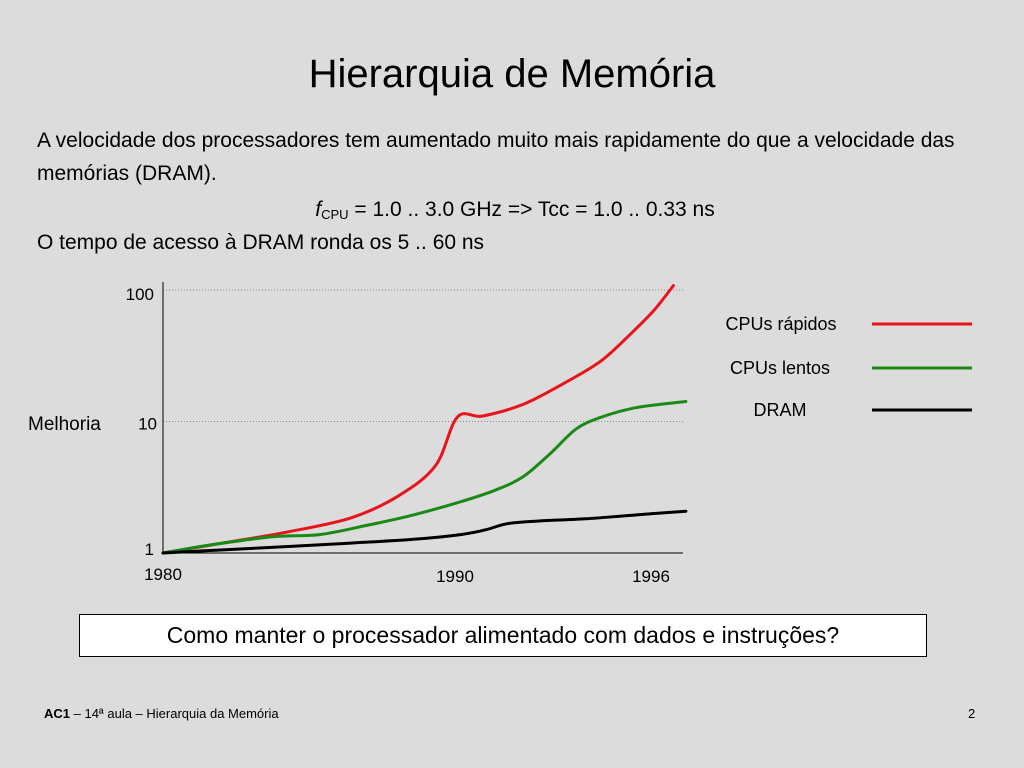 Image resolution: width=1024 pixels, height=768 pixels. What do you see at coordinates (57, 713) in the screenshot?
I see `footer-course: AC1` at bounding box center [57, 713].